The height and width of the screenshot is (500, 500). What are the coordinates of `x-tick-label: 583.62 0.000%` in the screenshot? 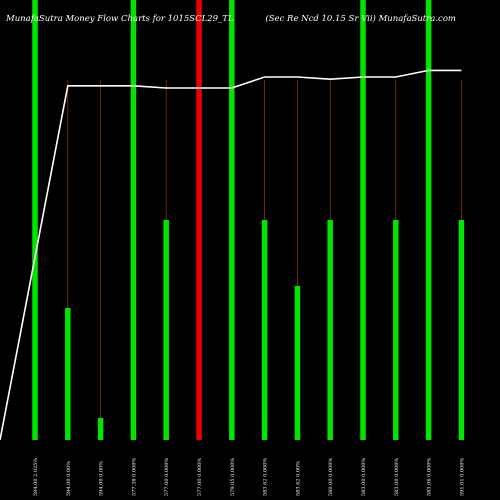 It's located at (266, 477).